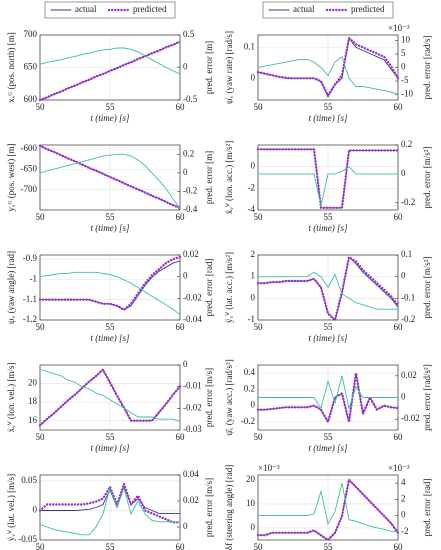 This screenshot has height=550, width=441. What do you see at coordinates (304, 9) in the screenshot?
I see `legend-label: actual` at bounding box center [304, 9].